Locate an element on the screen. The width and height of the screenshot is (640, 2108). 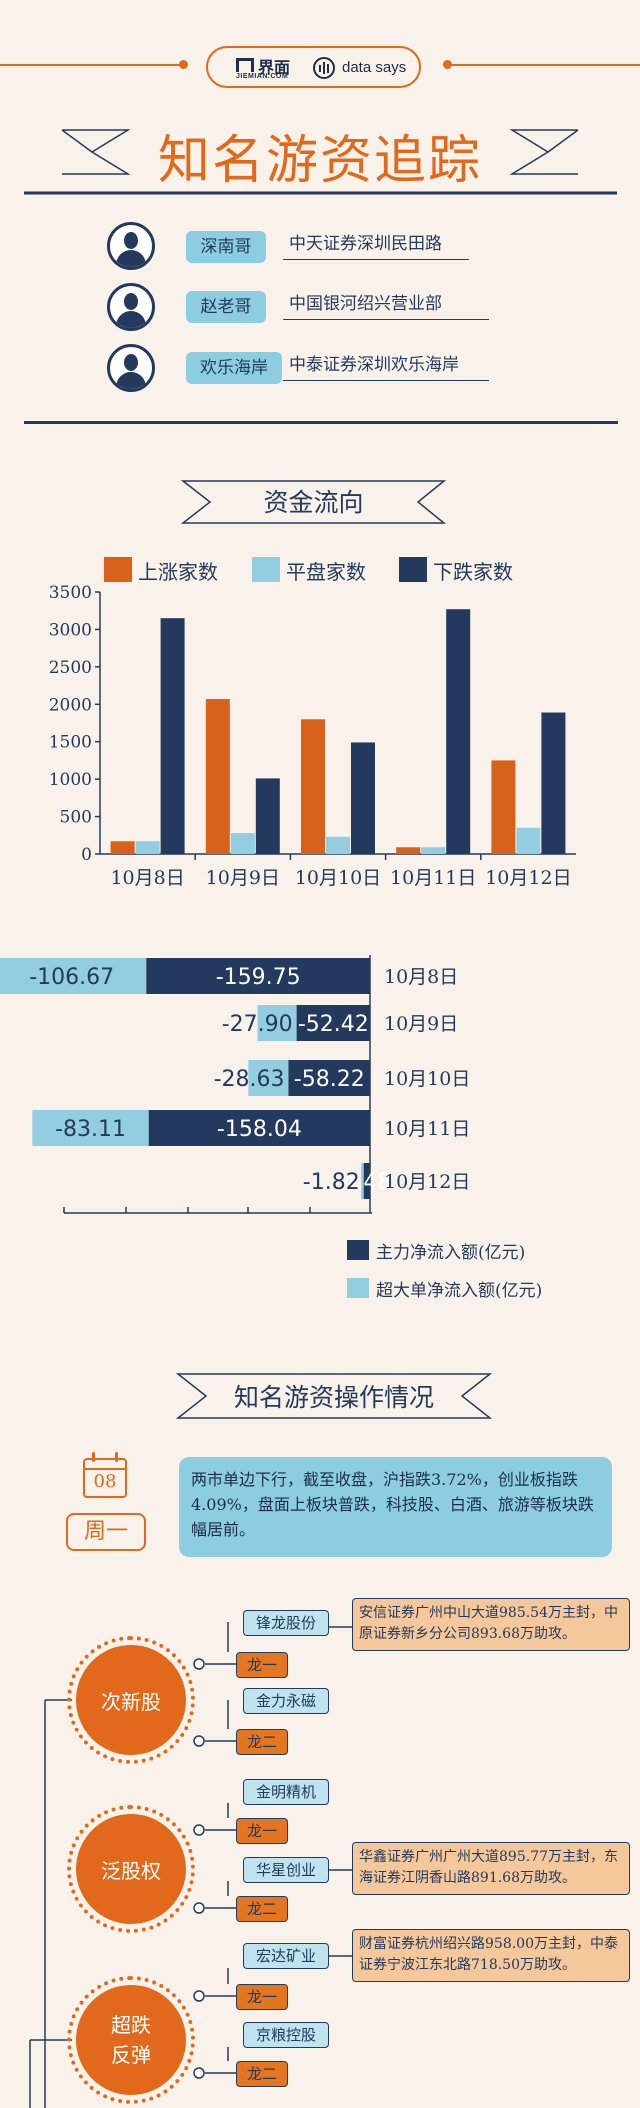
title-banner-frame is located at coordinates (320, 162).